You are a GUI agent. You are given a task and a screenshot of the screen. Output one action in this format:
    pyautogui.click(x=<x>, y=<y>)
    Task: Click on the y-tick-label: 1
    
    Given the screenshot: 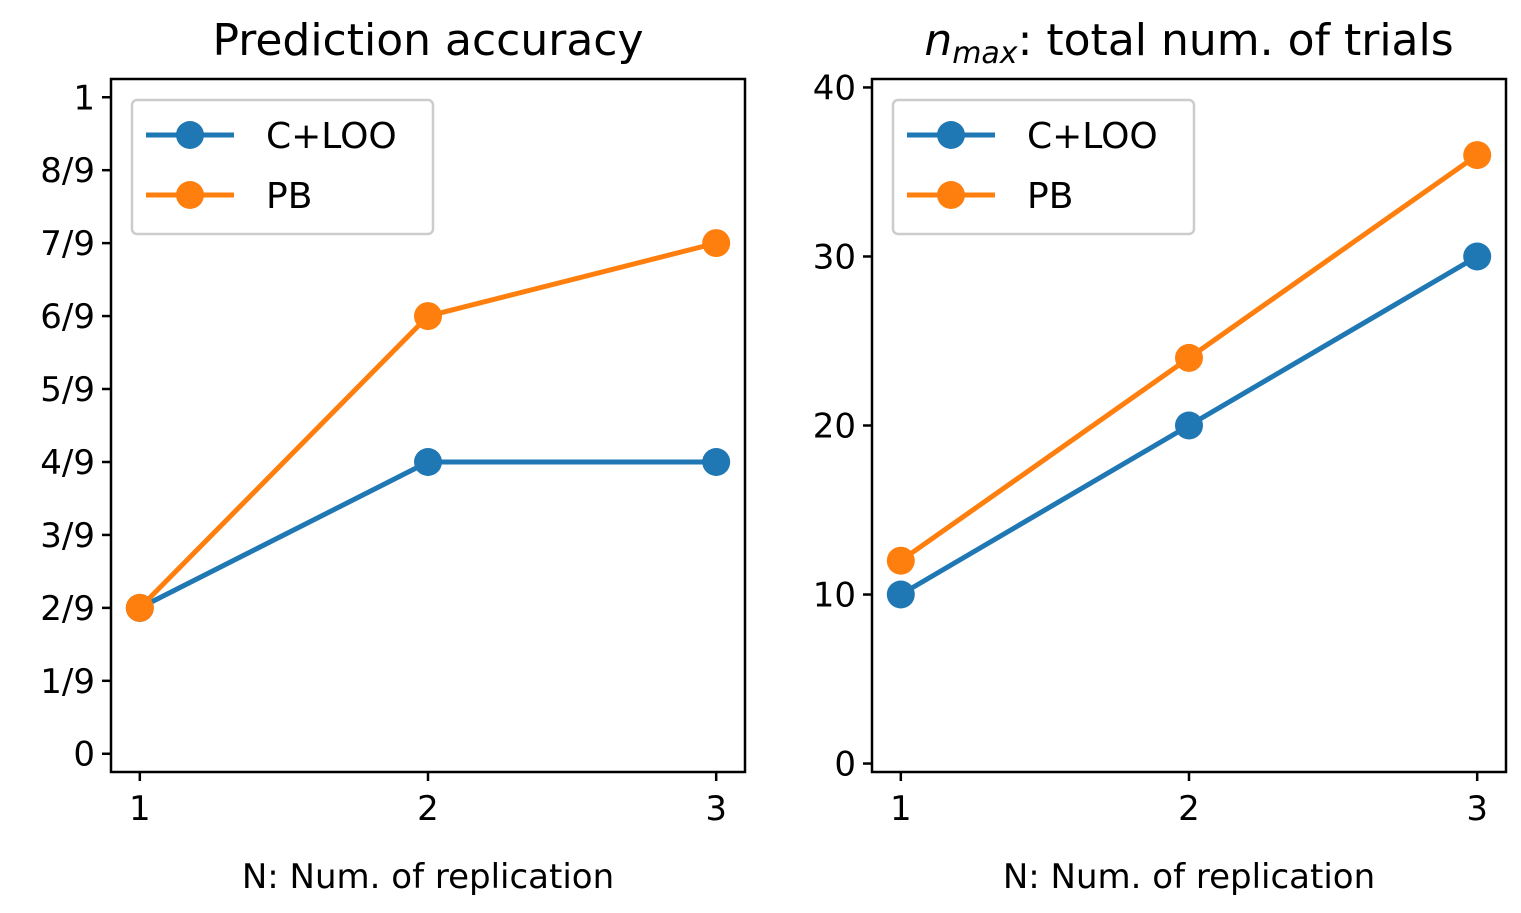 What is the action you would take?
    pyautogui.click(x=84, y=98)
    